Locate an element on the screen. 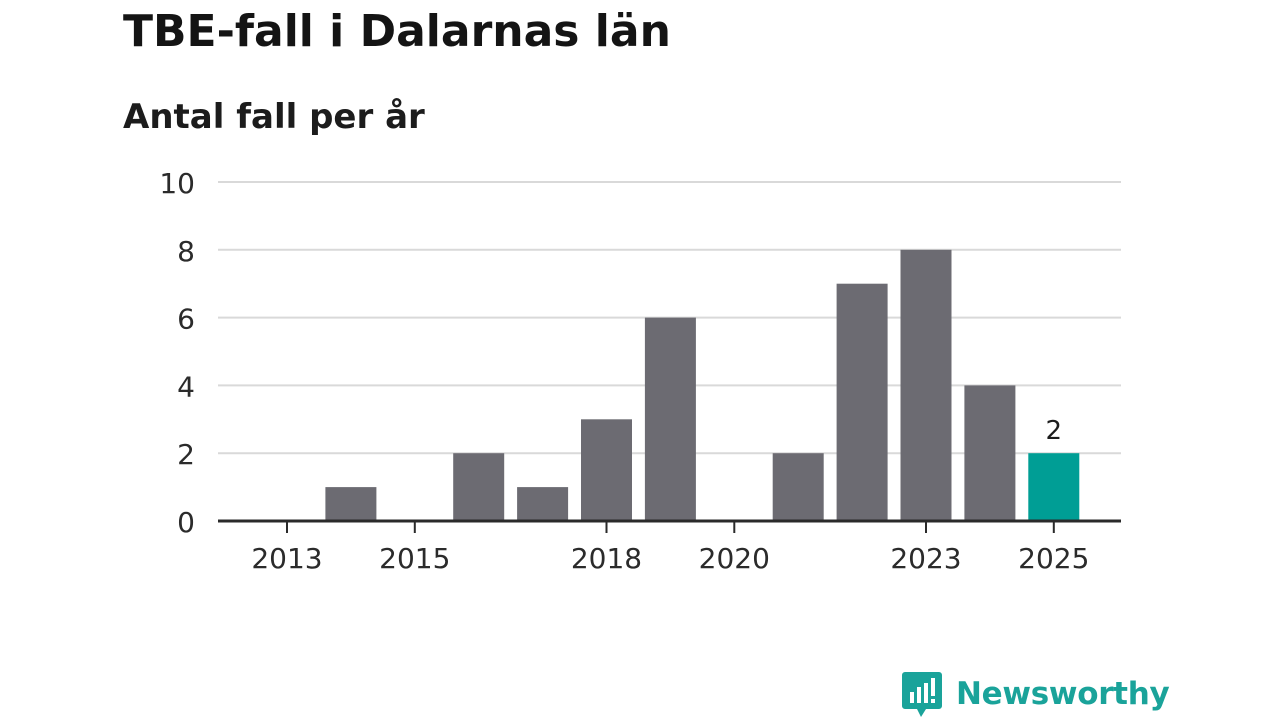 The width and height of the screenshot is (1280, 720). y-tick-label: 6 is located at coordinates (186, 319).